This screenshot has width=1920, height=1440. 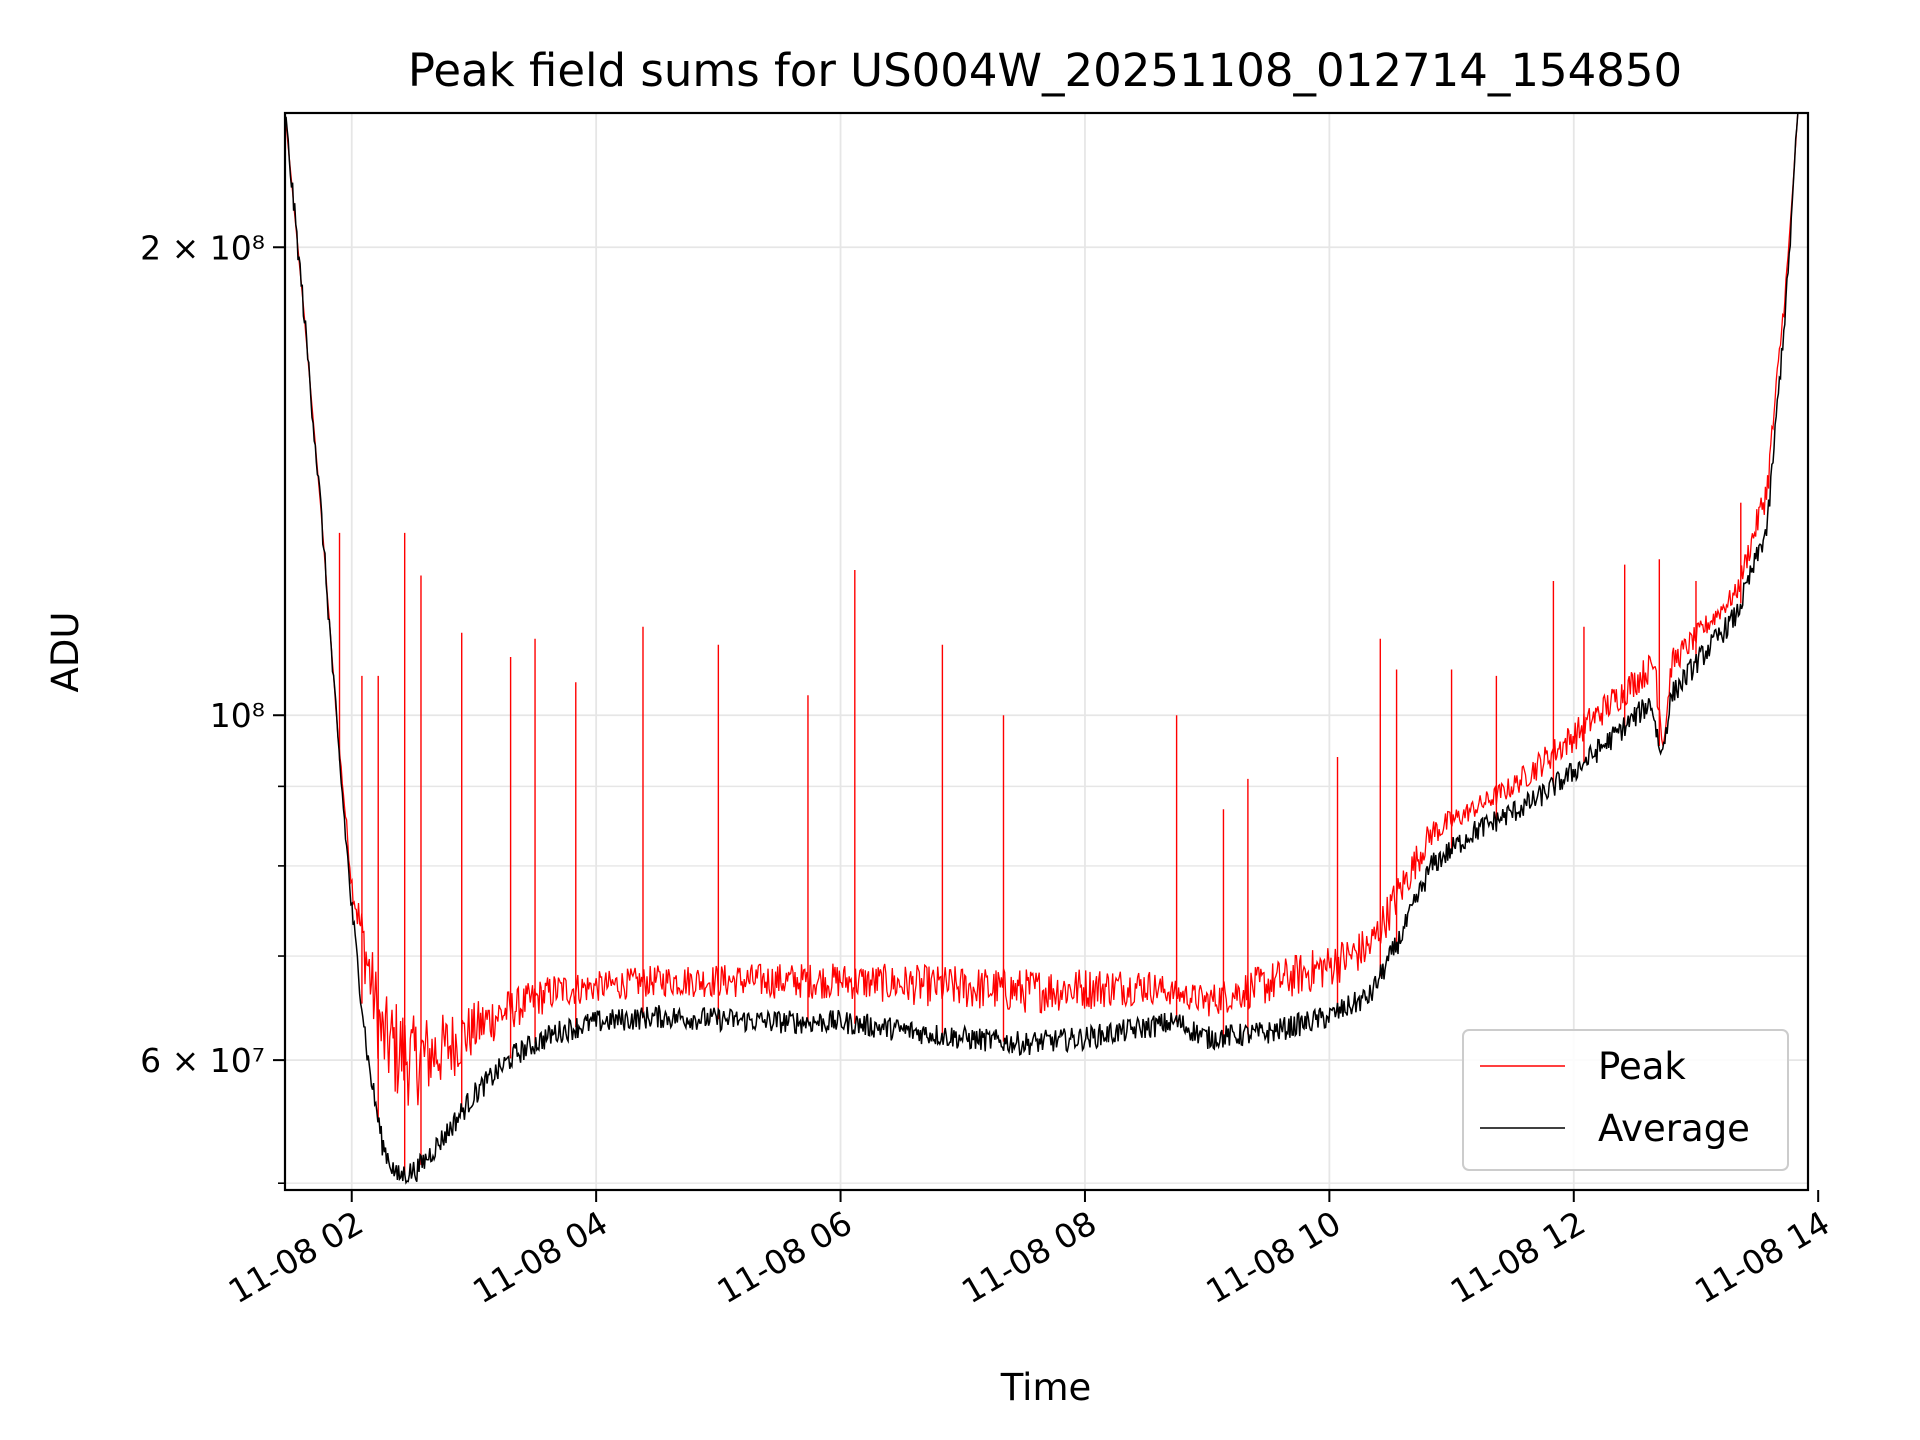 I want to click on legend-label-average: Average, so click(x=1674, y=1128).